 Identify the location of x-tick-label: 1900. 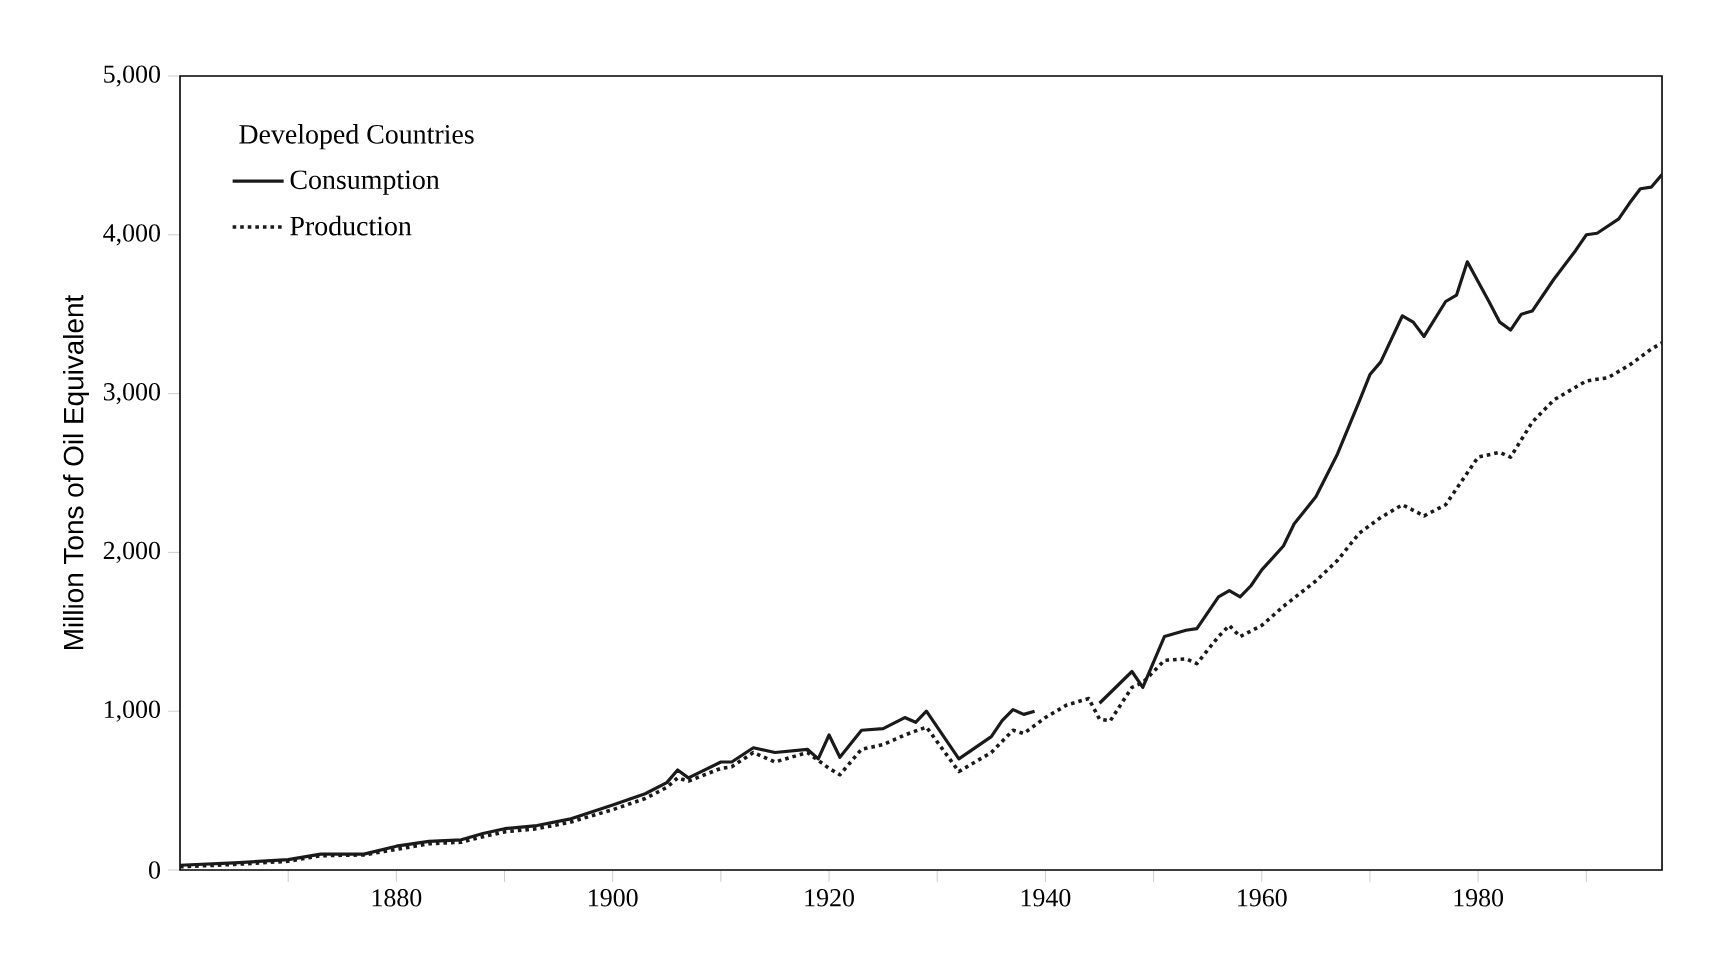
(613, 898).